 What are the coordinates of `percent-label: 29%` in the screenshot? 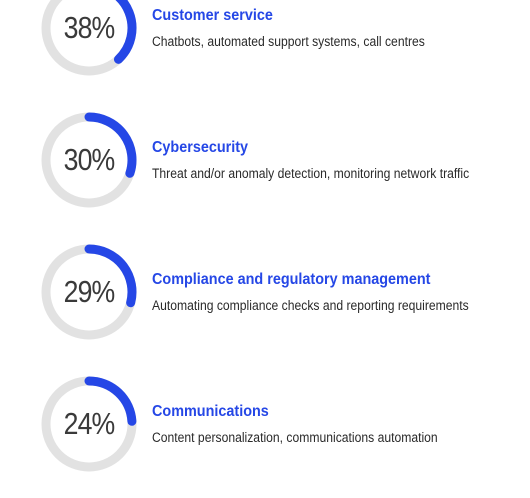 It's located at (89, 291).